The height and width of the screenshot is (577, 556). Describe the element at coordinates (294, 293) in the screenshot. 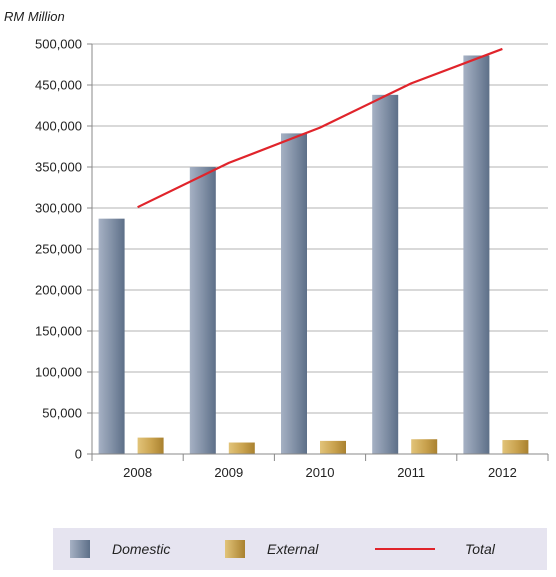

I see `bar-domestic-2010` at that location.